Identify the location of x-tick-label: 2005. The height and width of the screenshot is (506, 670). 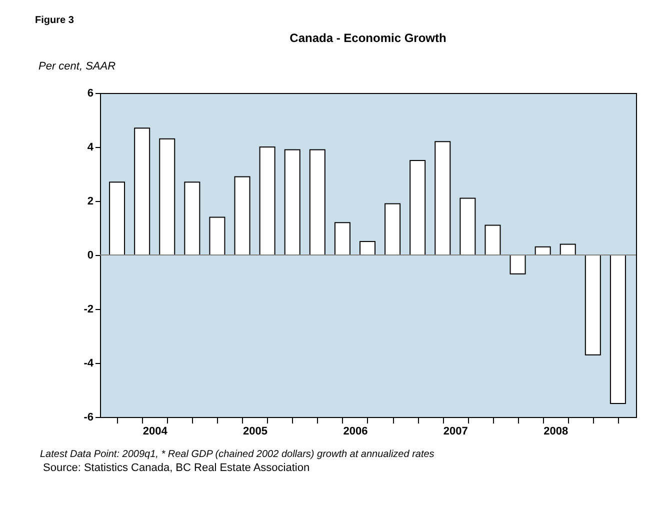
(255, 432).